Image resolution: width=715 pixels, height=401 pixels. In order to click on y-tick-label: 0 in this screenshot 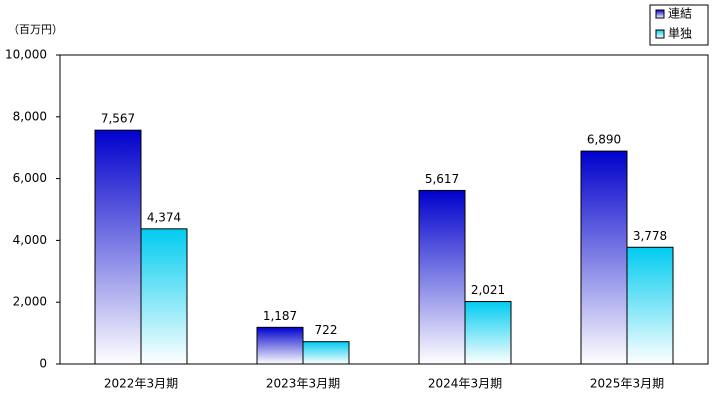, I will do `click(43, 364)`.